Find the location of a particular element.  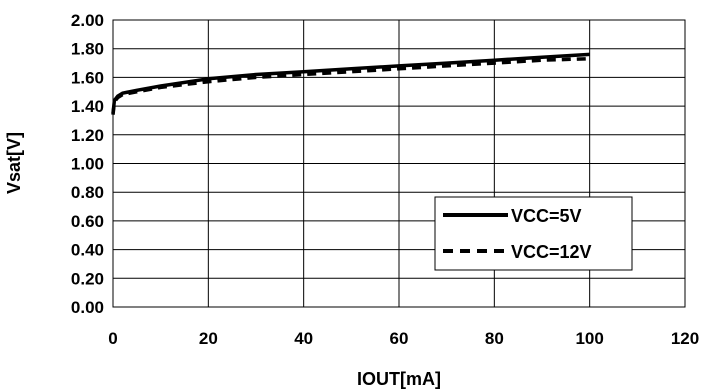

x-axis-title: IOUT[mA] is located at coordinates (399, 379).